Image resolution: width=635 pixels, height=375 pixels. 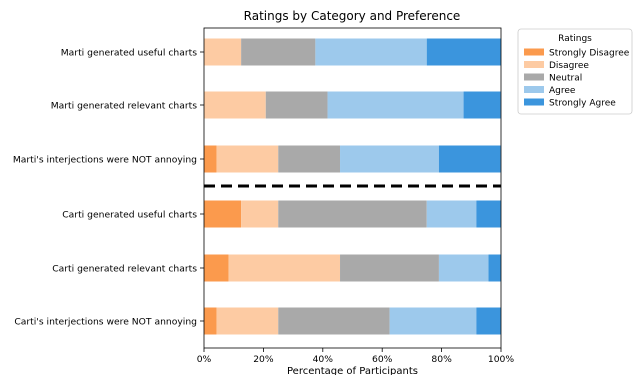 What do you see at coordinates (352, 370) in the screenshot?
I see `x-axis-label: Percentage of Participants` at bounding box center [352, 370].